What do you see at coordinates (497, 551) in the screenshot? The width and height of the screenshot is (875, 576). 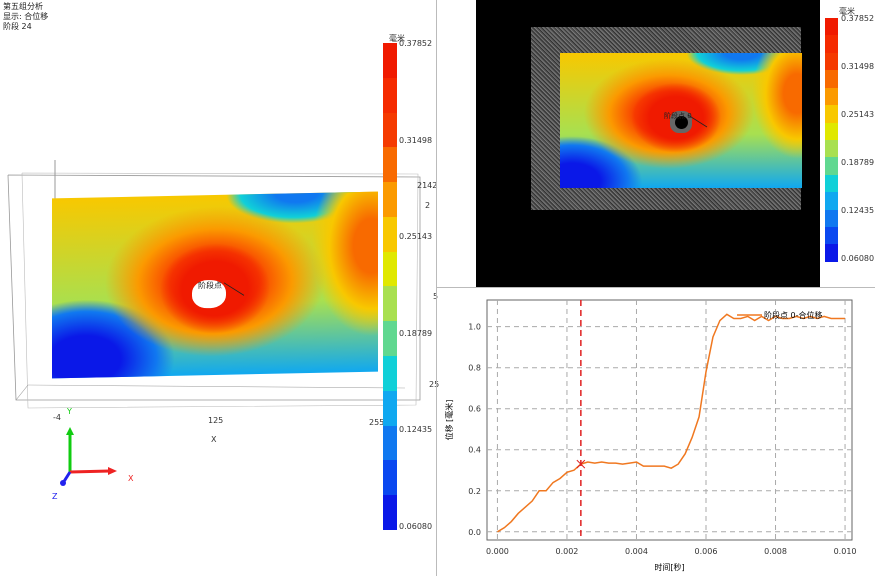 I see `x-tick-label: 0.000` at bounding box center [497, 551].